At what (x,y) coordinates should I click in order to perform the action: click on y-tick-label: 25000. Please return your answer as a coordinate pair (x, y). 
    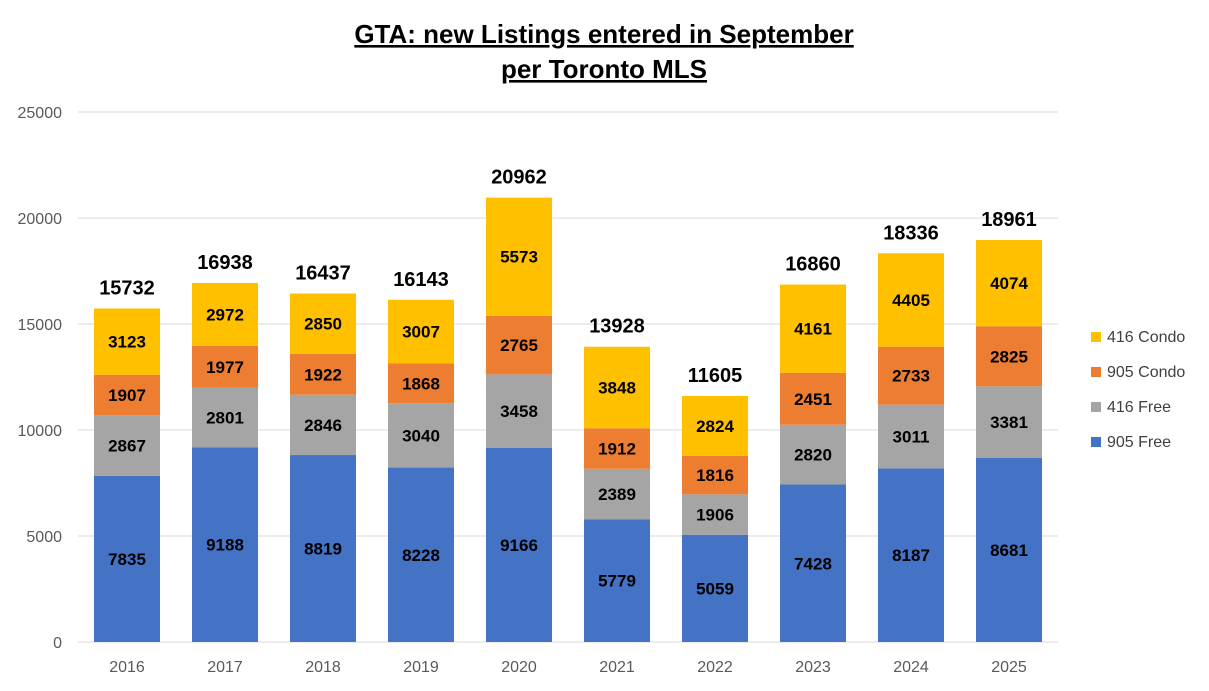
    Looking at the image, I should click on (40, 113).